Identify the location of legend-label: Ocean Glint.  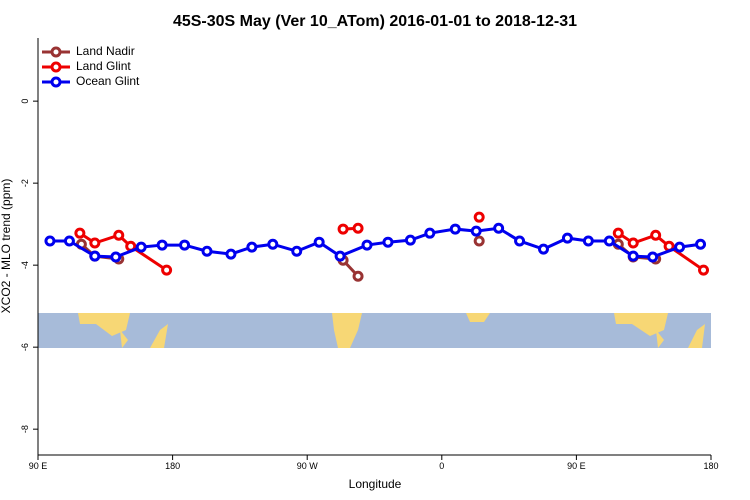
(108, 81).